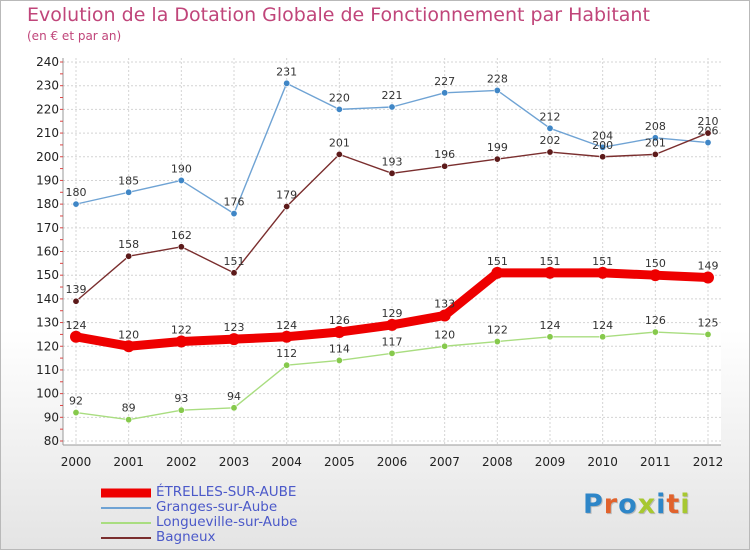 This screenshot has width=750, height=550. Describe the element at coordinates (392, 341) in the screenshot. I see `data-label: 117` at that location.